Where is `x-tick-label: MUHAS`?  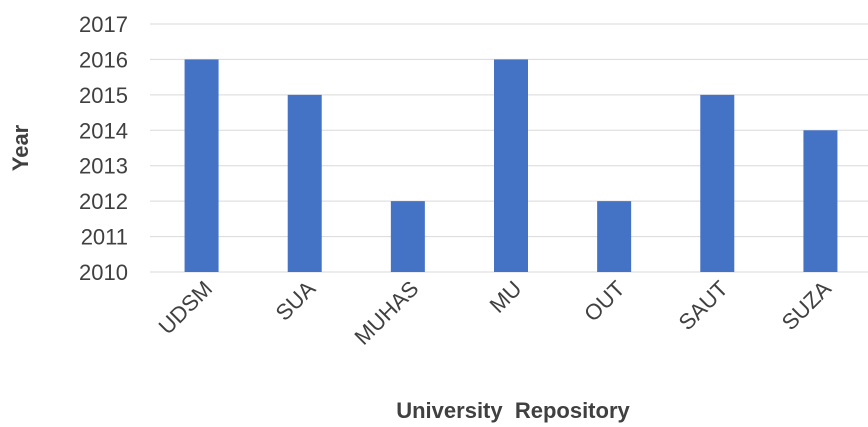
x-tick-label: MUHAS is located at coordinates (387, 313).